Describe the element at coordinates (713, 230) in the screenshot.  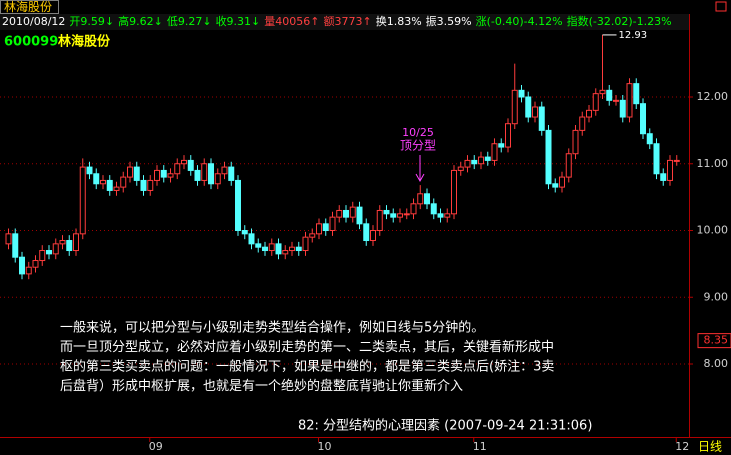
I see `y-tick-label: 10.00` at that location.